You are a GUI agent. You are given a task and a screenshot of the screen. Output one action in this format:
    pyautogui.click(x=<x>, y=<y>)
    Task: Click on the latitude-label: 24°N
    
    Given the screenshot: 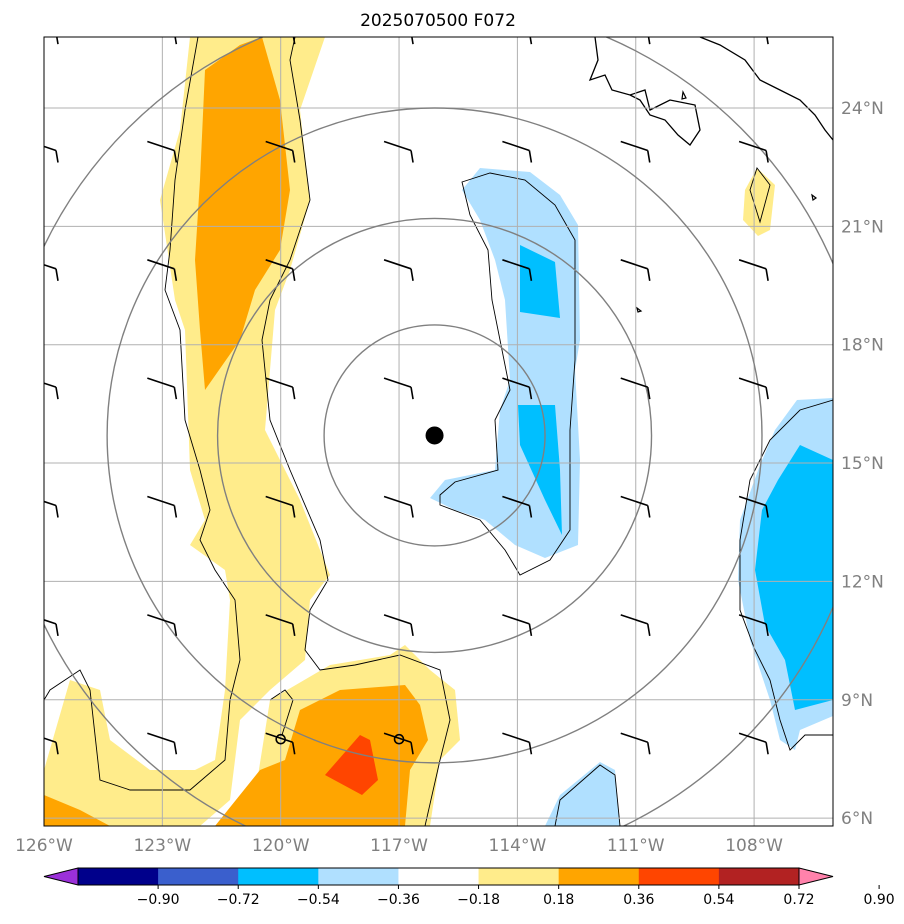 What is the action you would take?
    pyautogui.click(x=862, y=109)
    